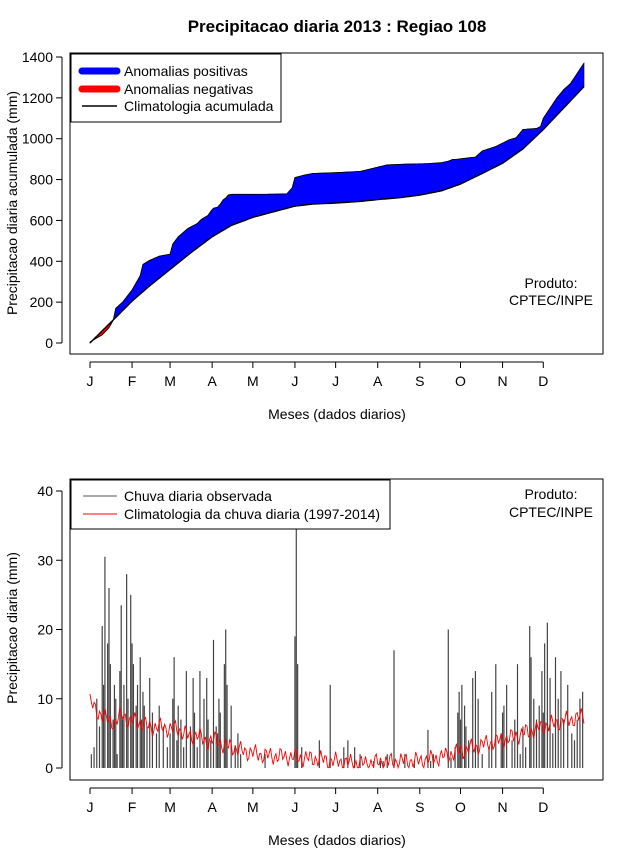 The width and height of the screenshot is (640, 850). What do you see at coordinates (252, 514) in the screenshot?
I see `legend-label-climatology: Climatologia da chuva diaria (1997-2014)` at bounding box center [252, 514].